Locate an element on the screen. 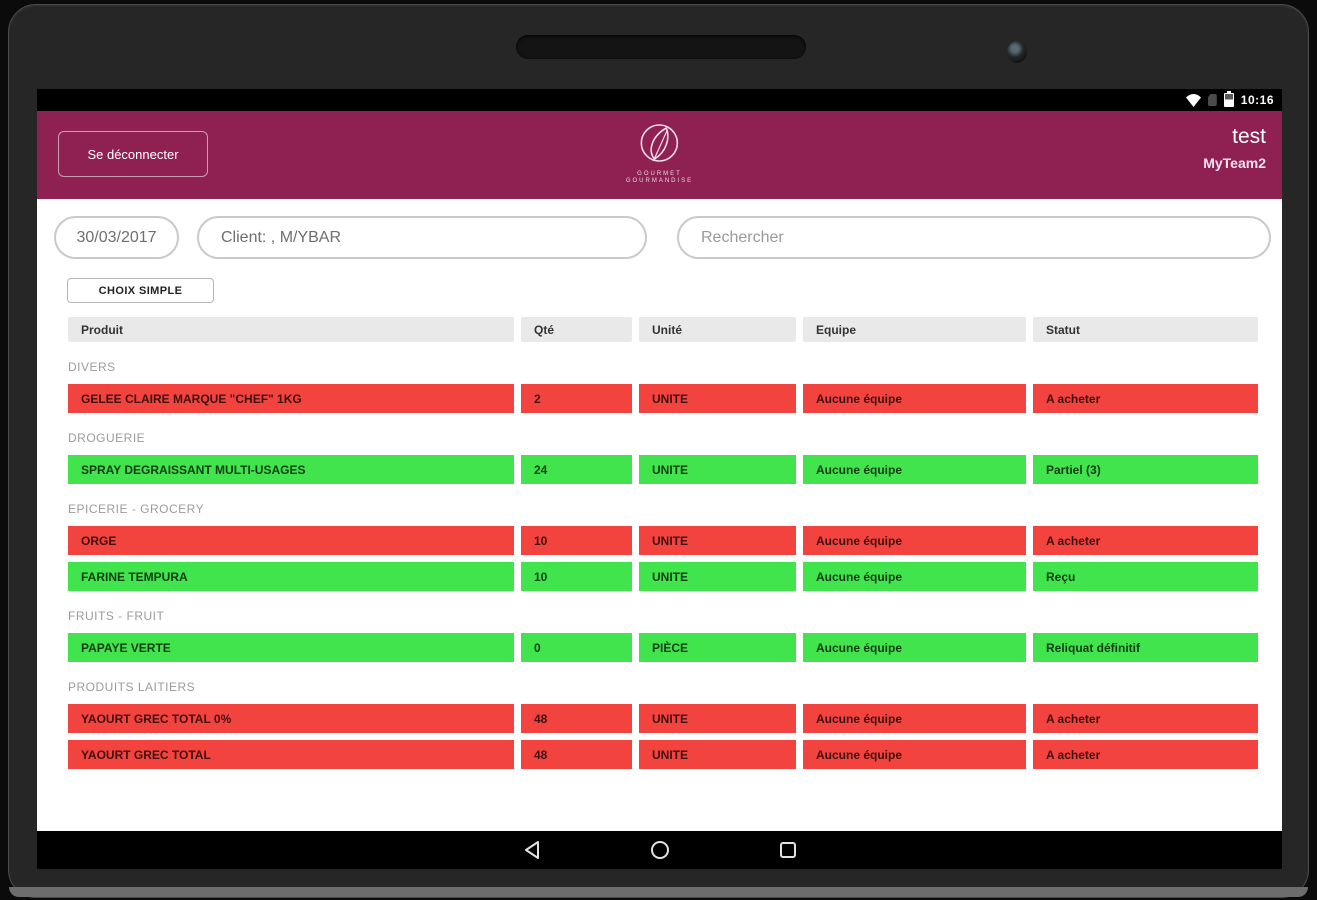 The width and height of the screenshot is (1317, 900). app-logo: GOURMET GOURMANDISE is located at coordinates (659, 152).